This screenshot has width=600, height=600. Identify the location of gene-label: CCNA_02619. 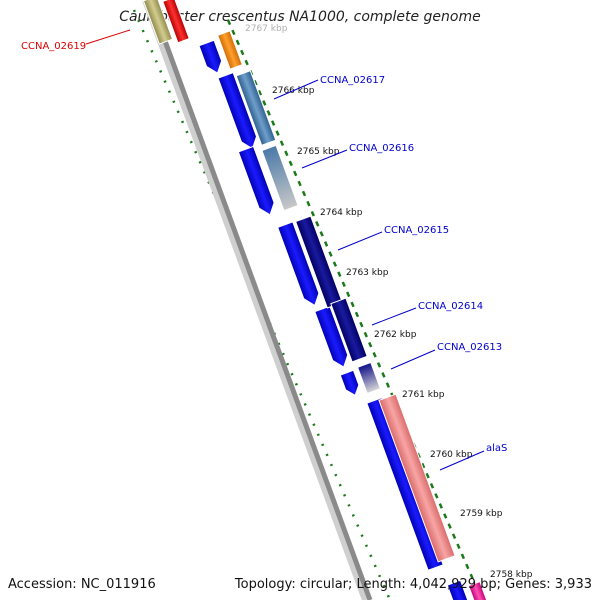
(53, 46).